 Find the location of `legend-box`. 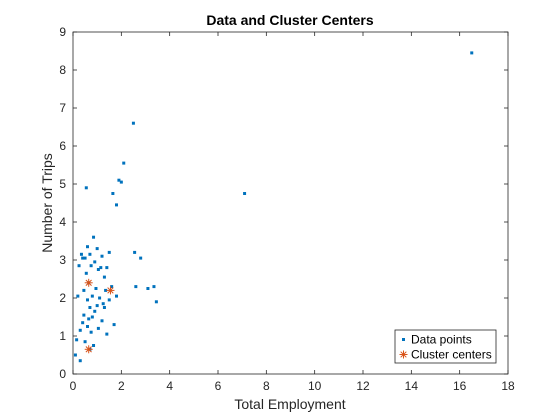

legend-box is located at coordinates (445, 346).